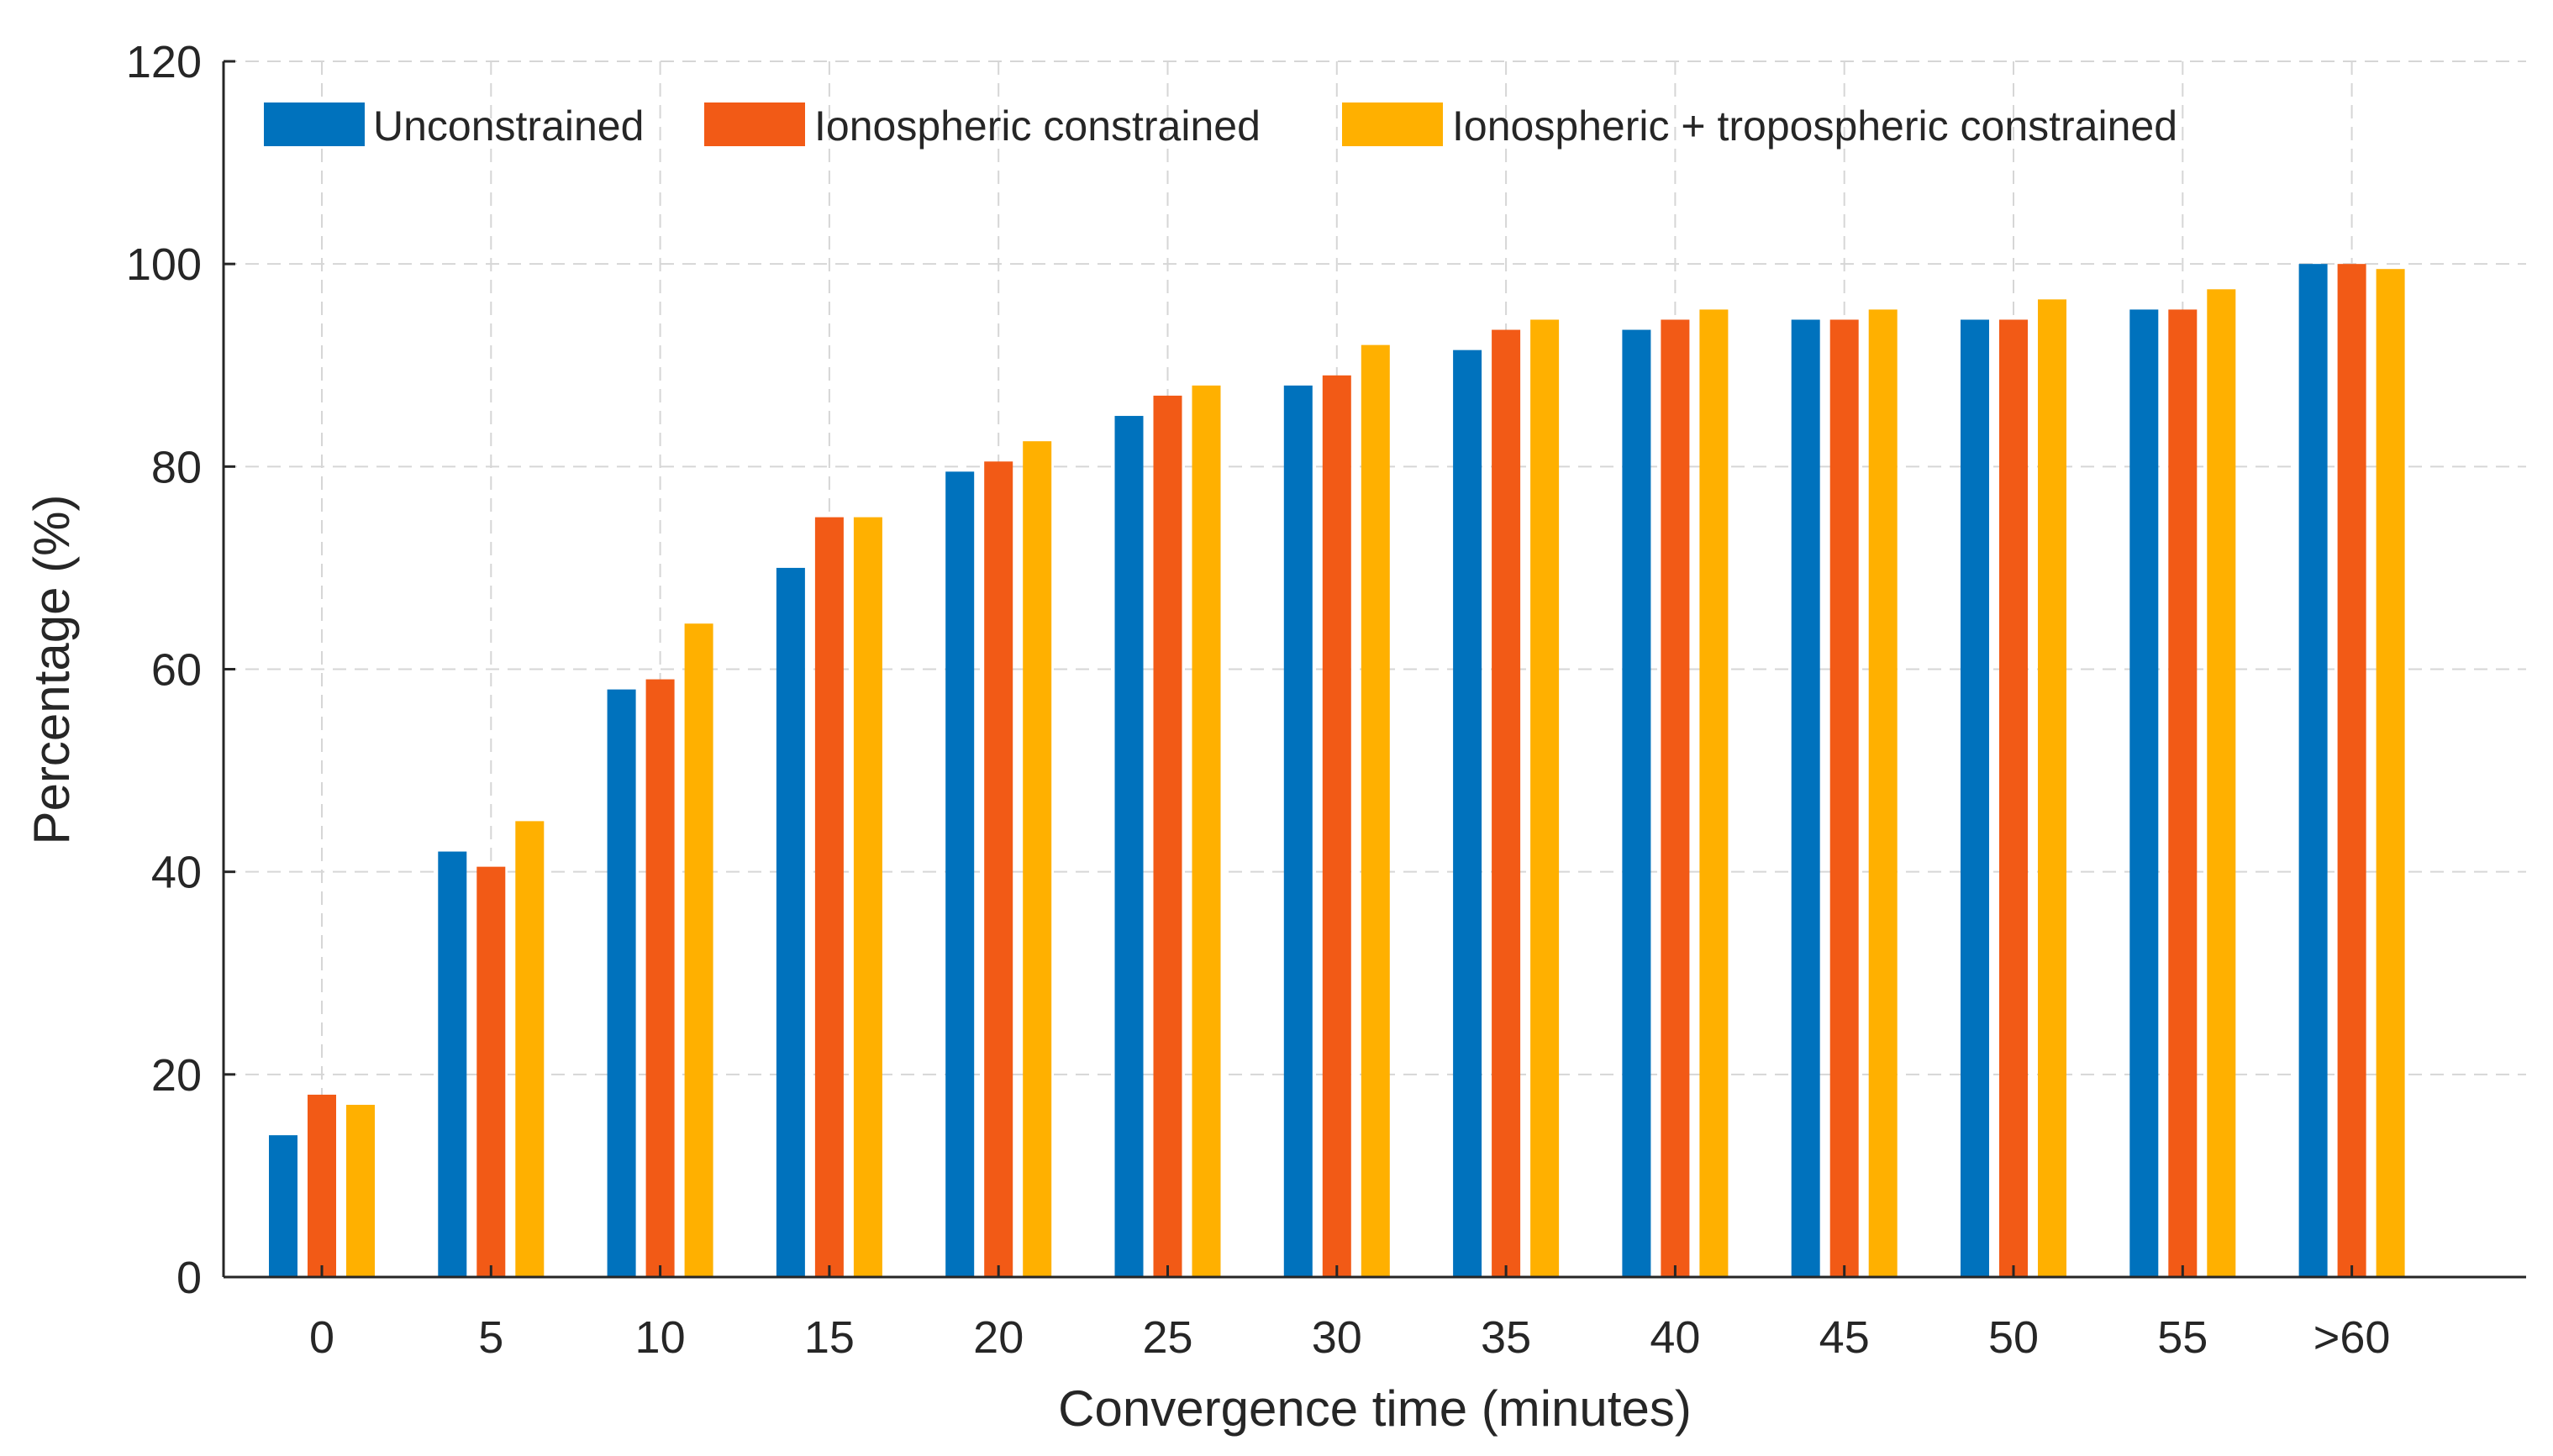 This screenshot has height=1456, width=2553. I want to click on y-tick-label: 60, so click(176, 670).